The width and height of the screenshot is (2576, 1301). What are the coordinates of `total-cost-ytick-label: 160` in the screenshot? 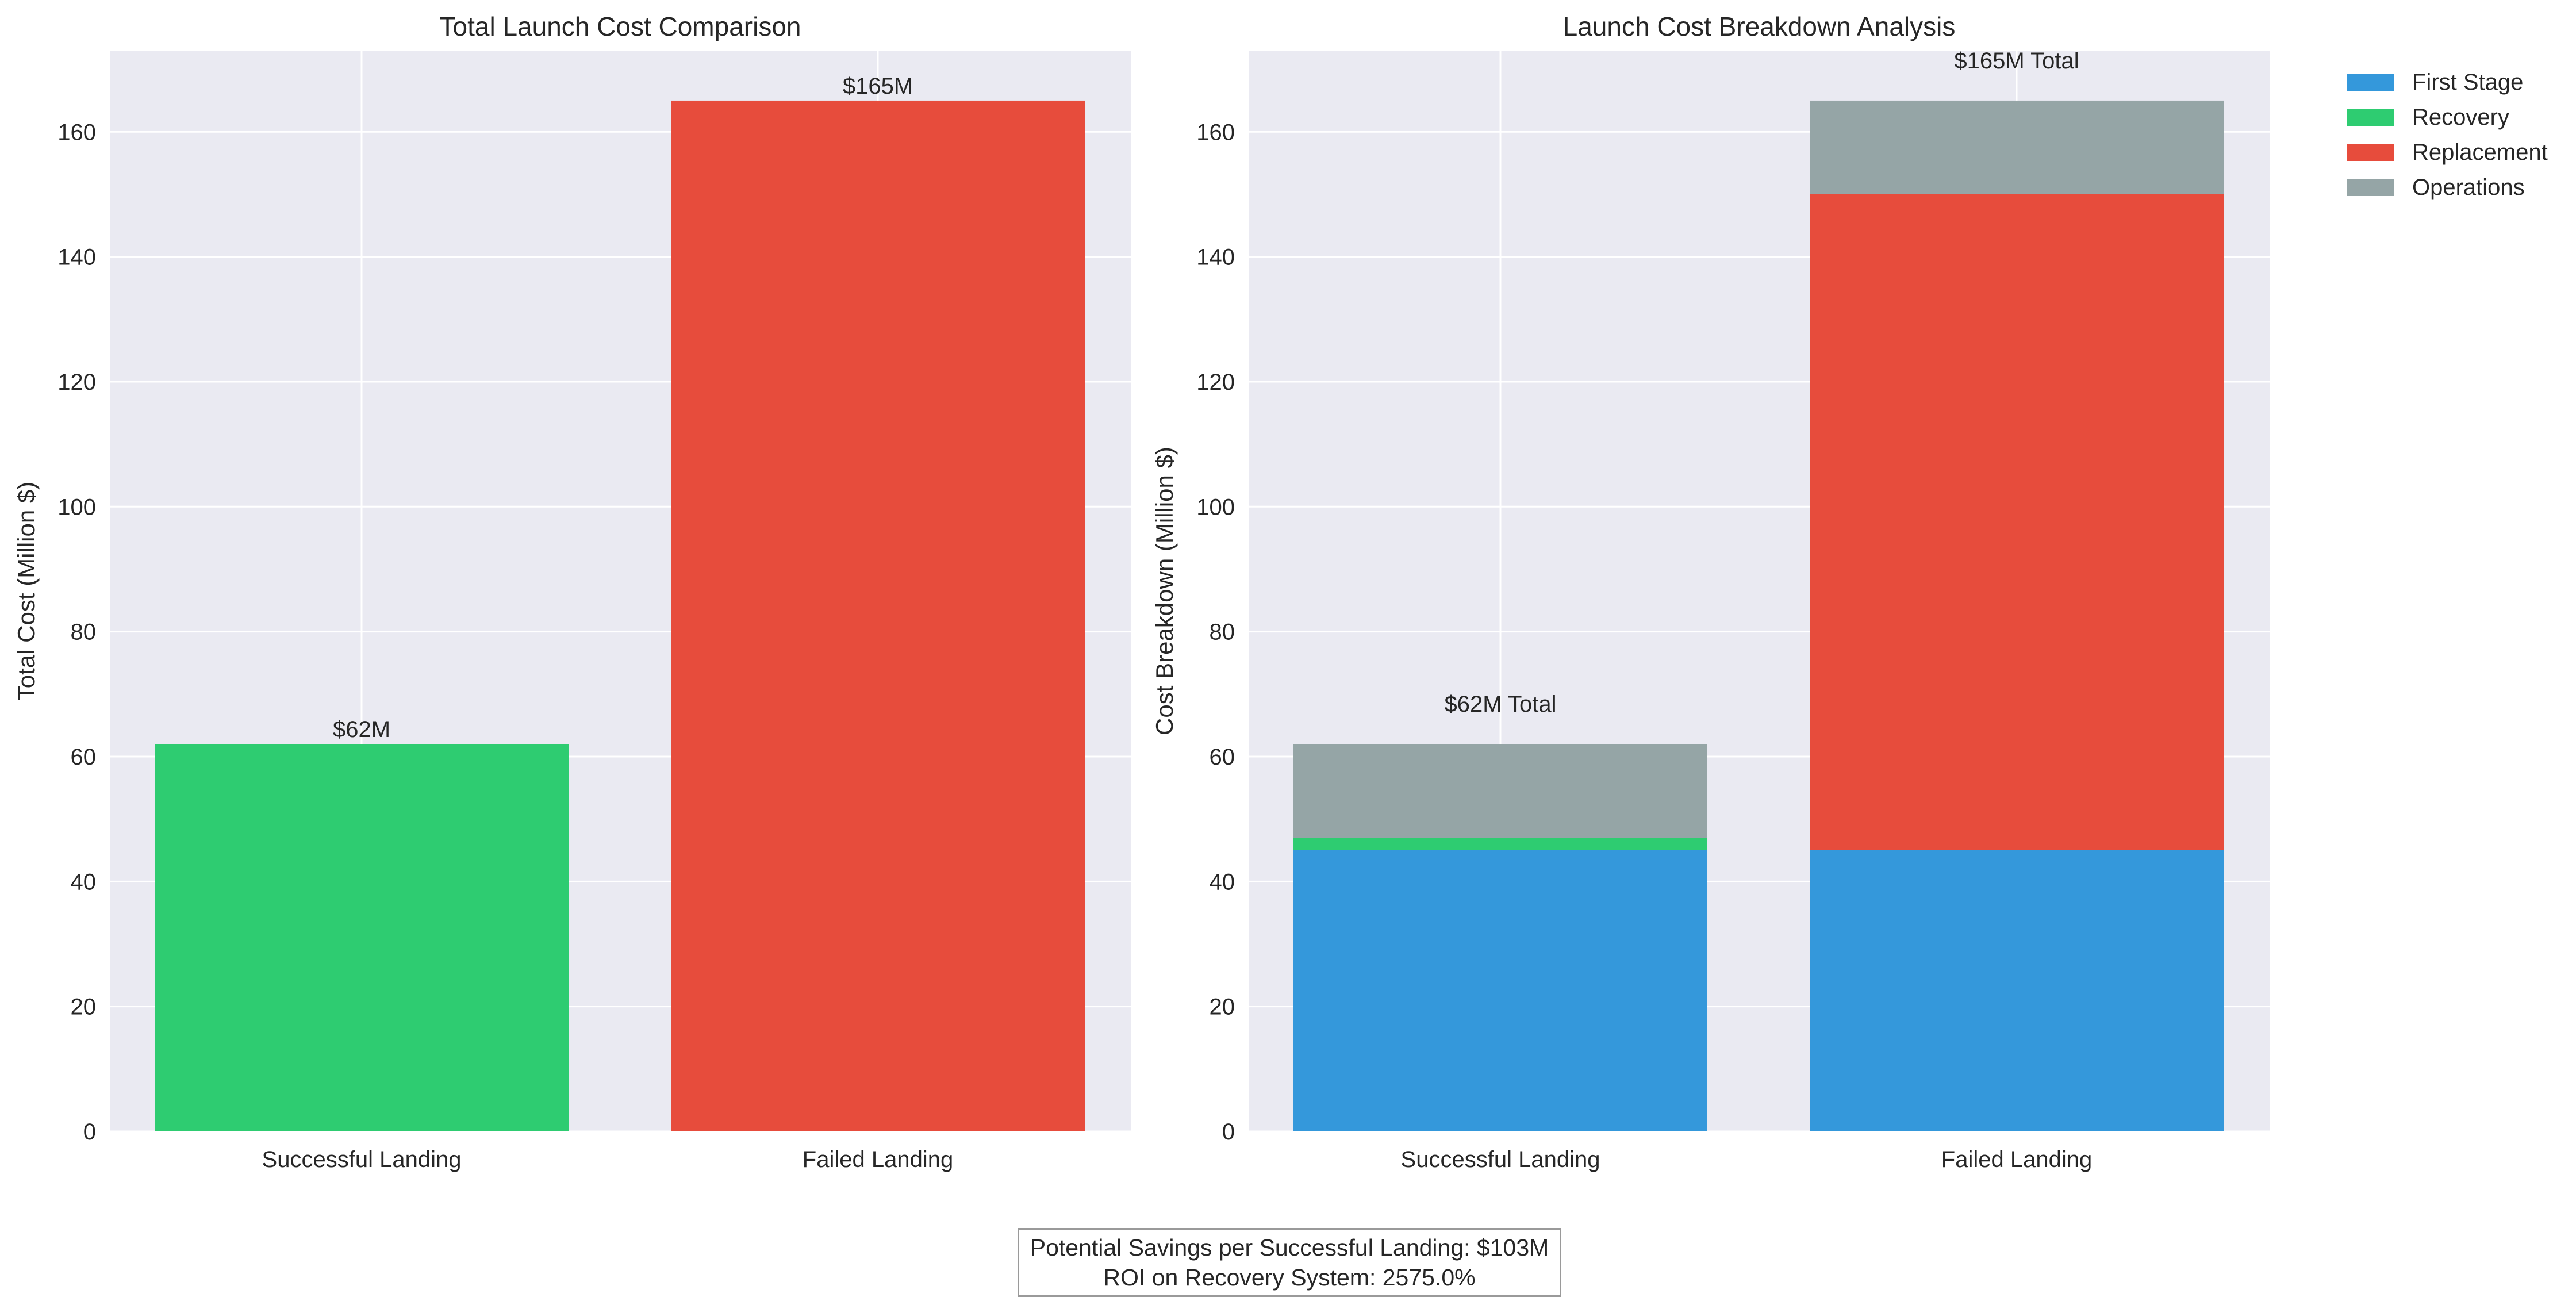 It's located at (76, 132).